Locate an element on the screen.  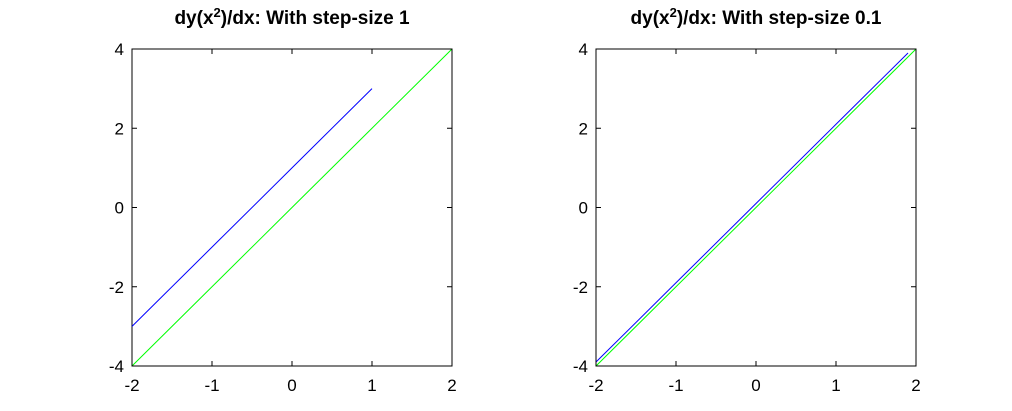
chart-title: dy(x2)/dx: With step-size 0.1 is located at coordinates (756, 17).